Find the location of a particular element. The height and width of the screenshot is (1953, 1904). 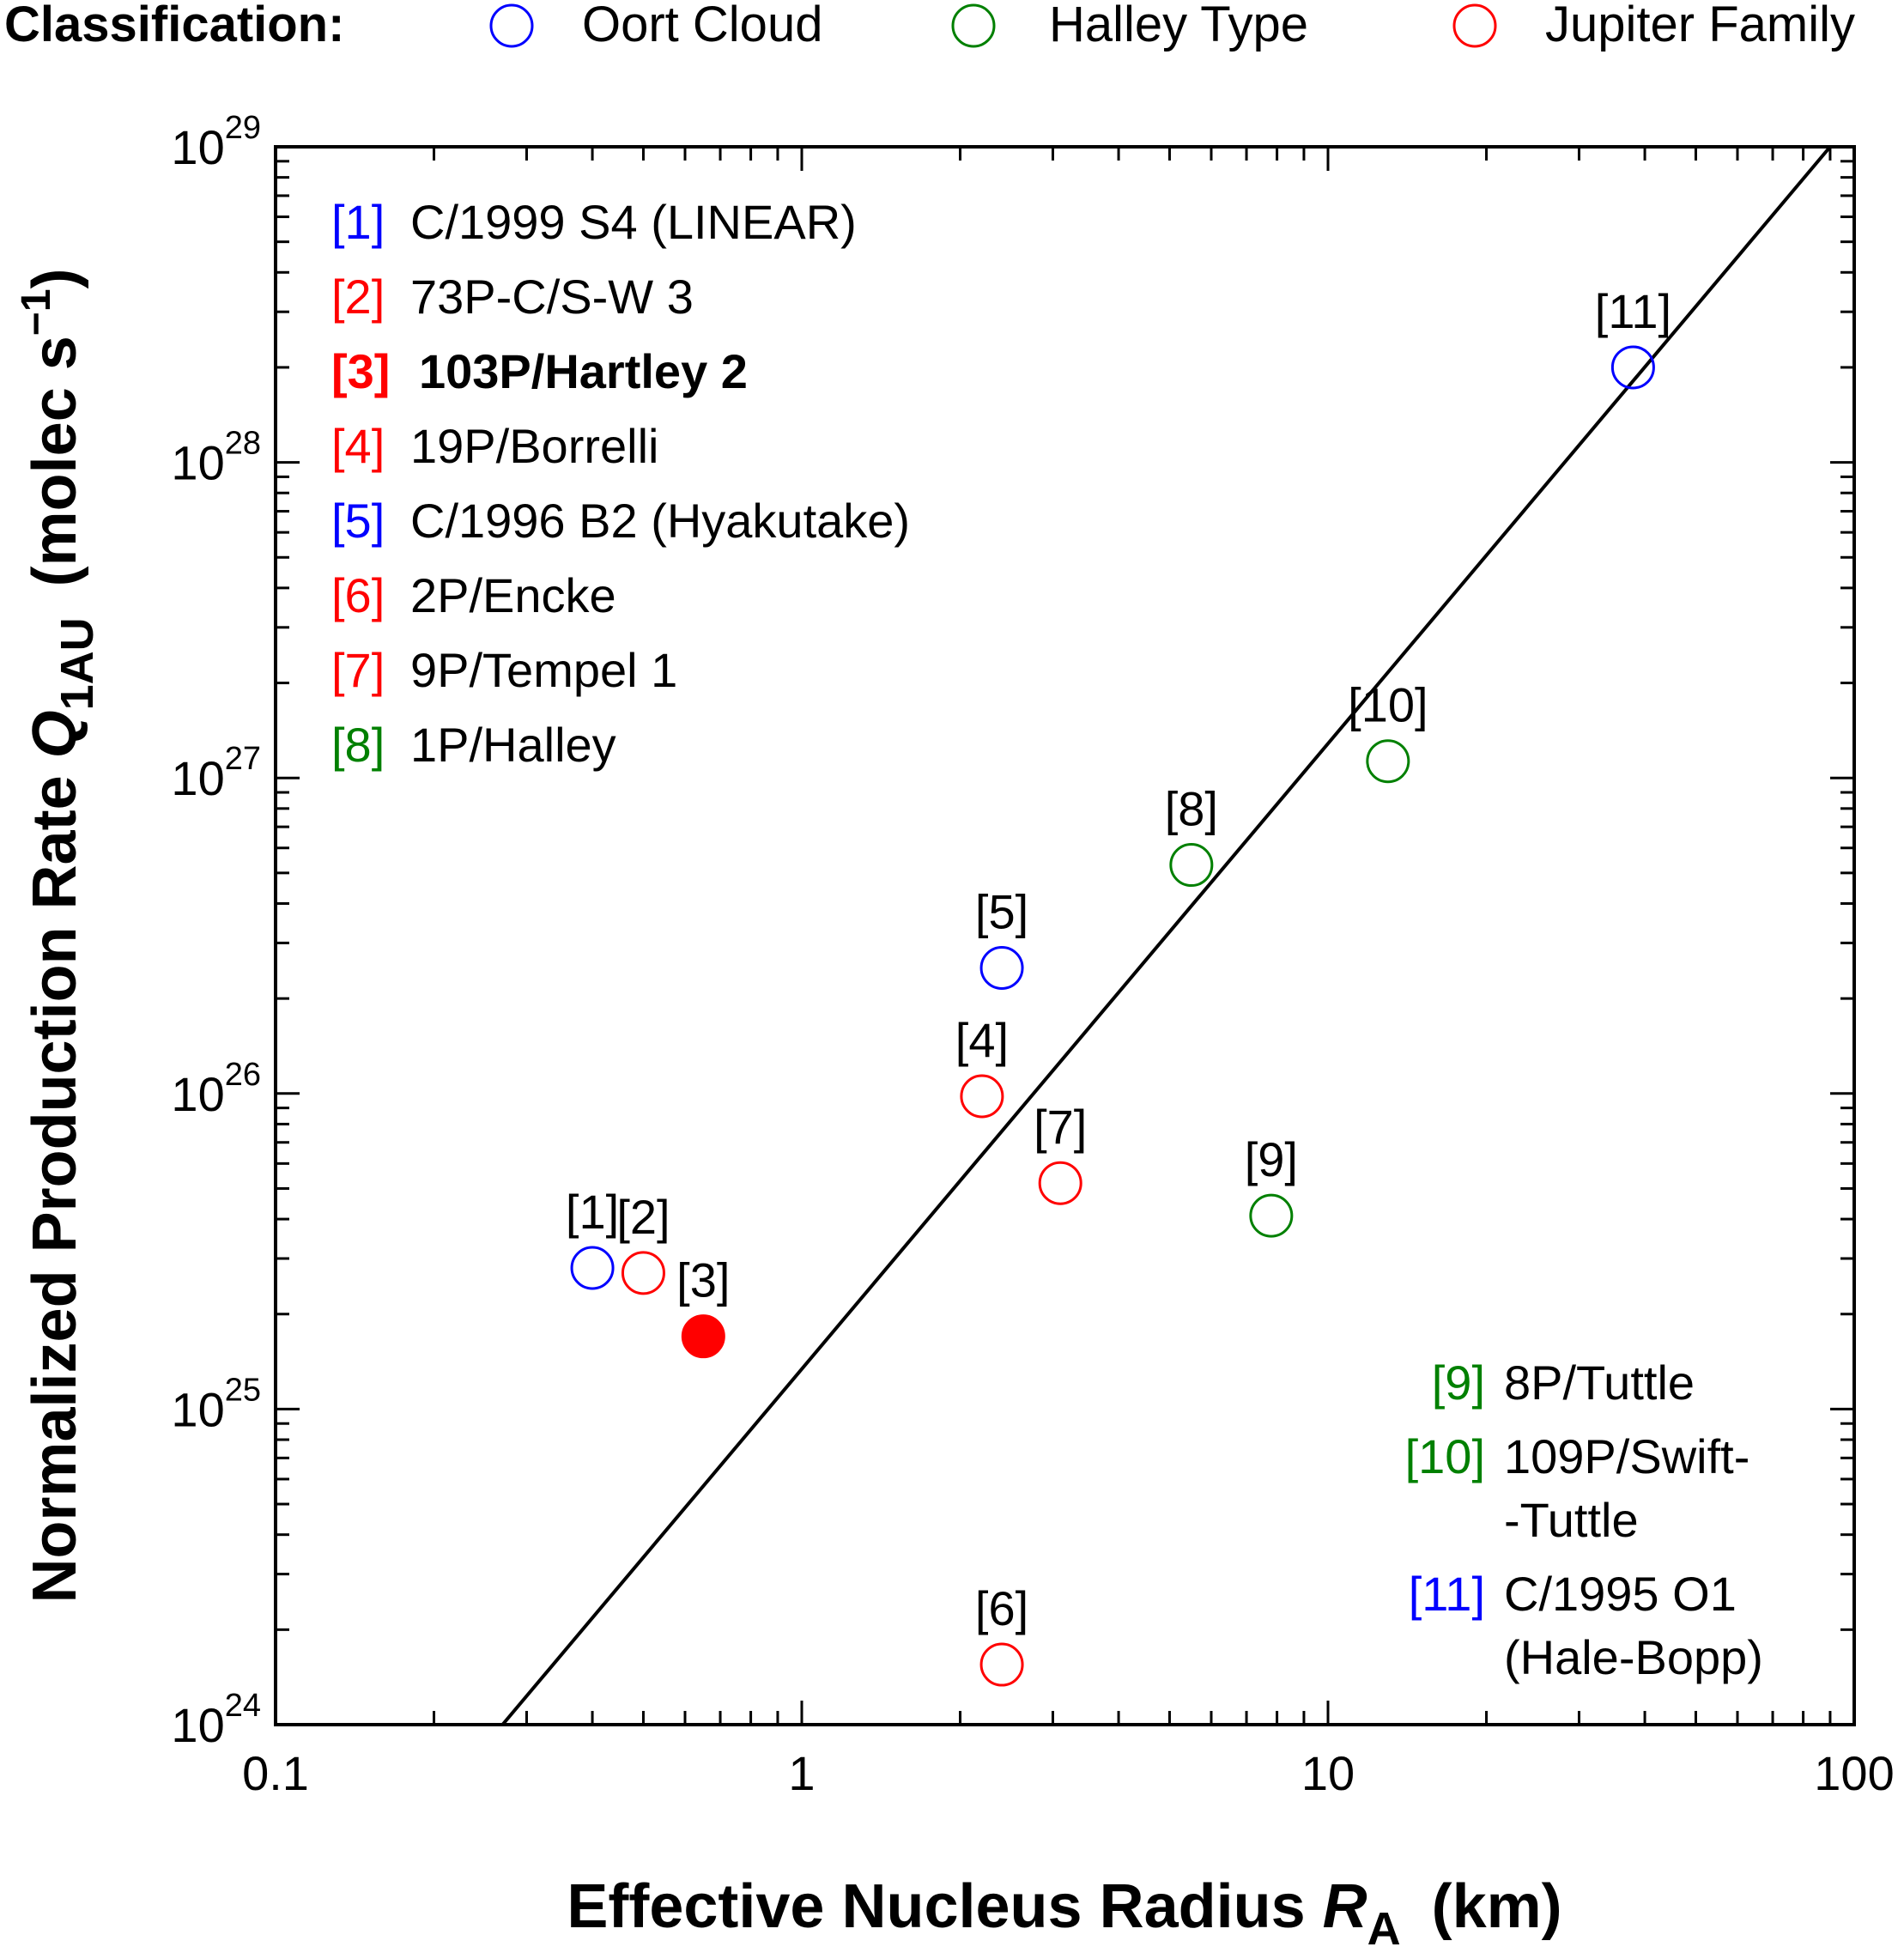

point-label-11: [11] is located at coordinates (1633, 311).